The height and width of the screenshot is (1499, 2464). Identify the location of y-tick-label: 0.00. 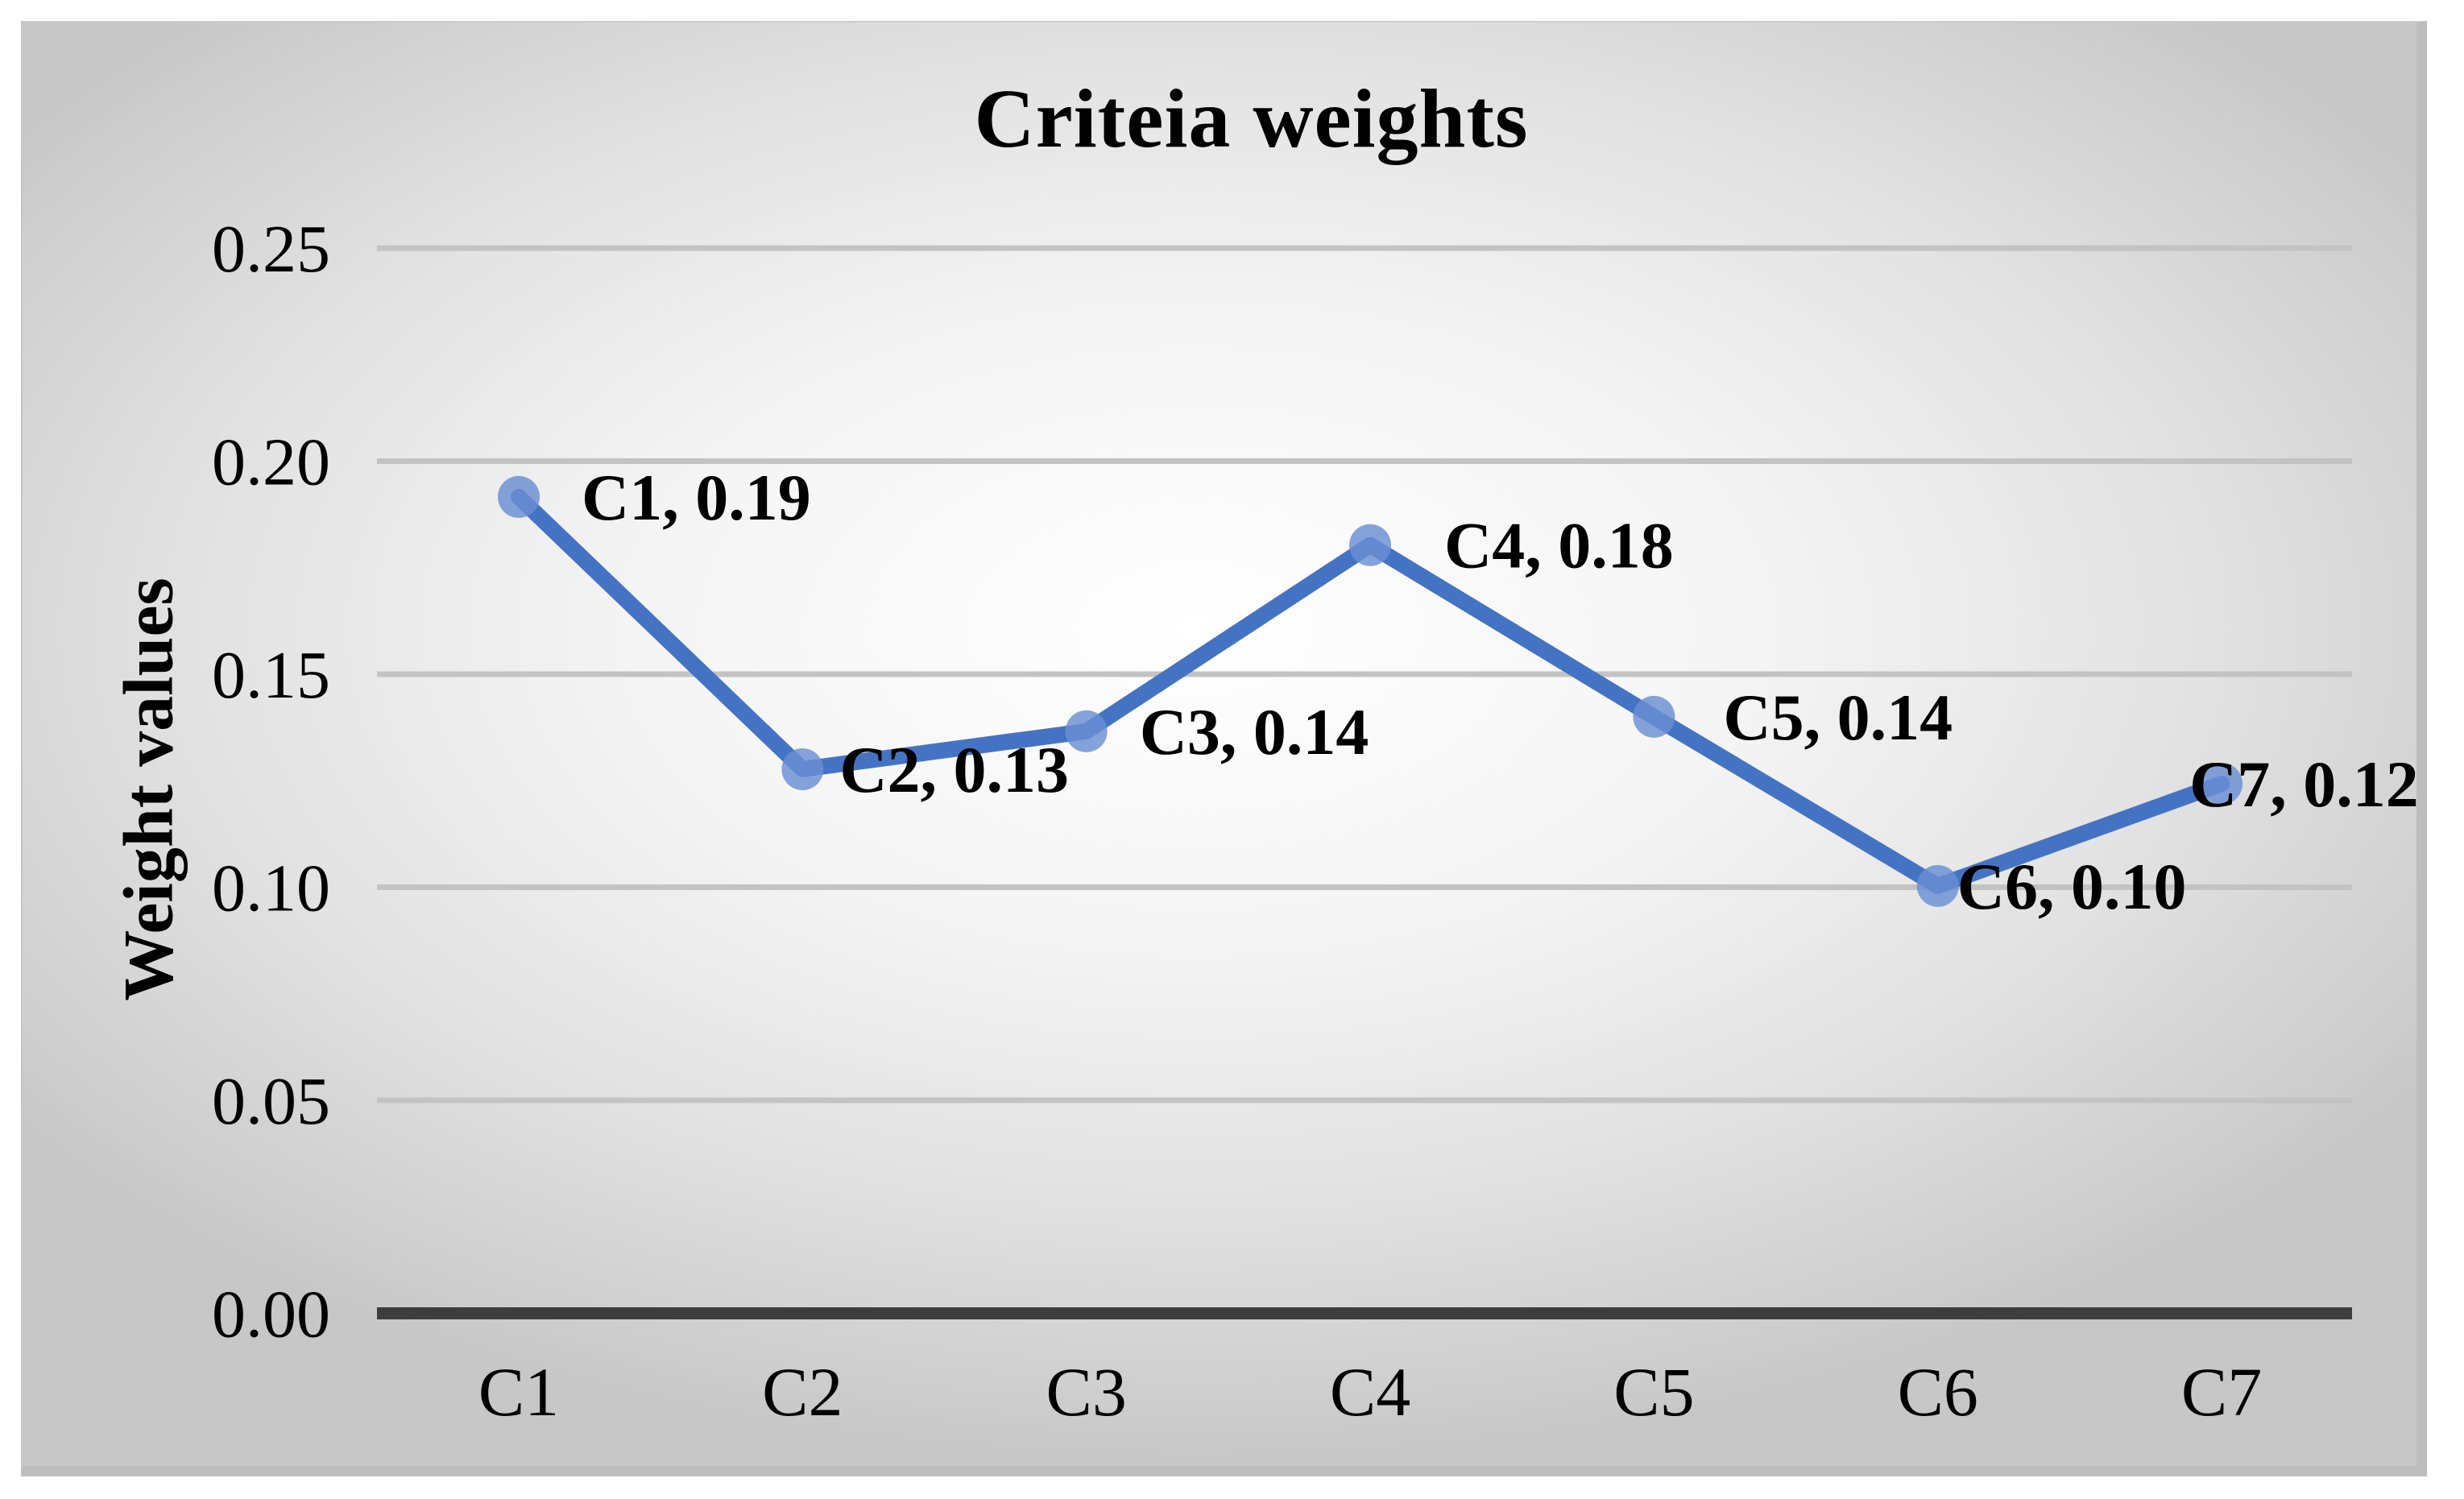
(271, 1314).